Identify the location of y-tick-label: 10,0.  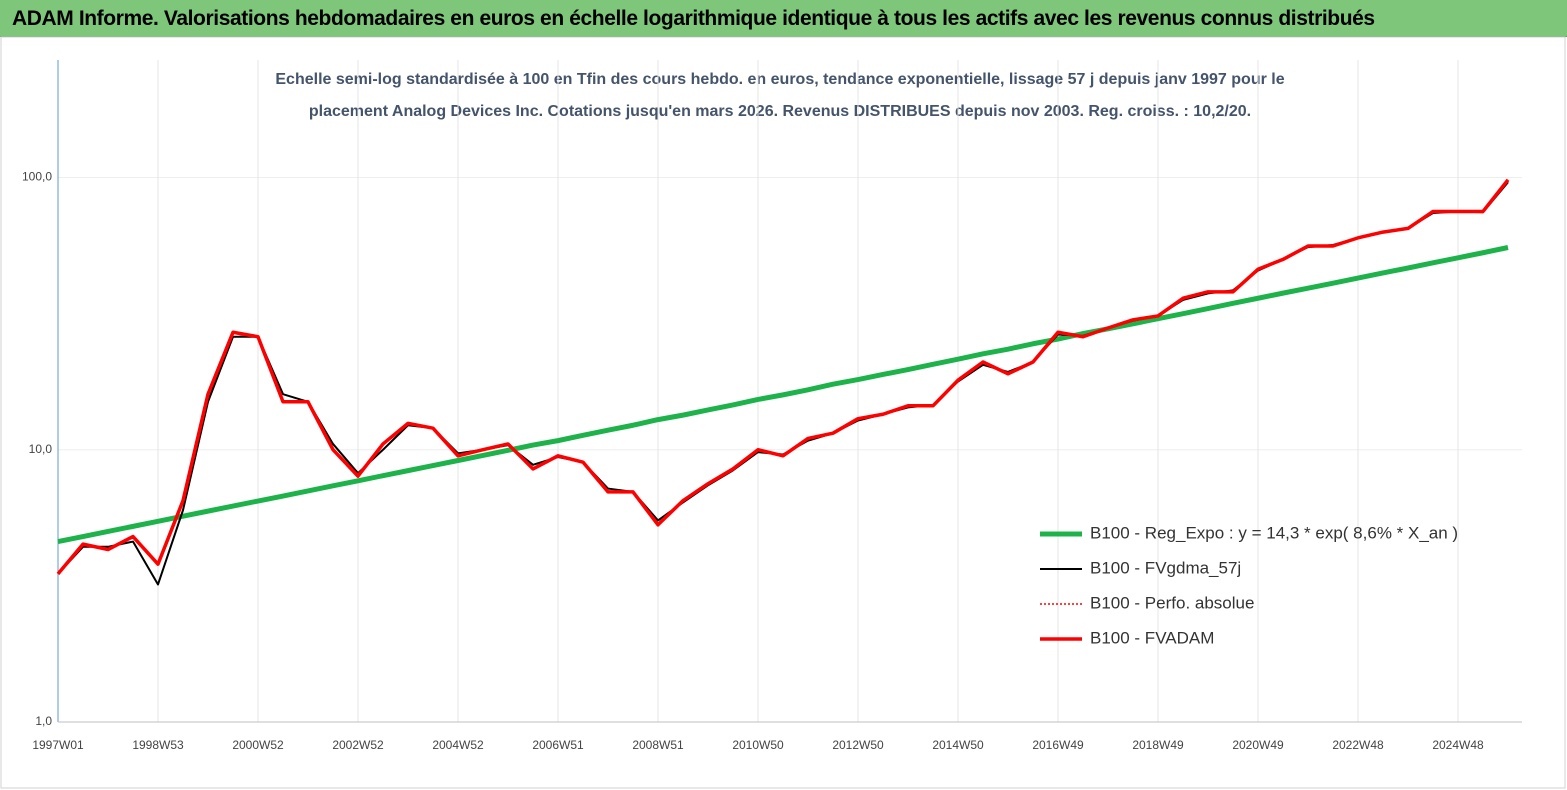
(41, 449).